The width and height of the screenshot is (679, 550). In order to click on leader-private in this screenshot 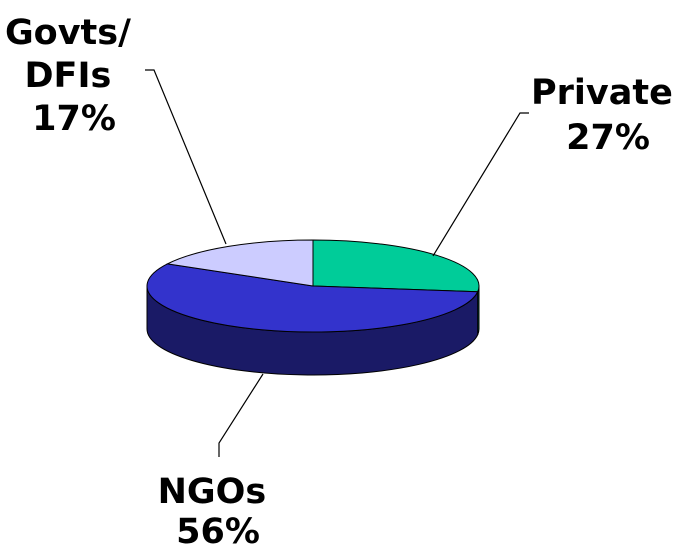, I will do `click(480, 184)`.